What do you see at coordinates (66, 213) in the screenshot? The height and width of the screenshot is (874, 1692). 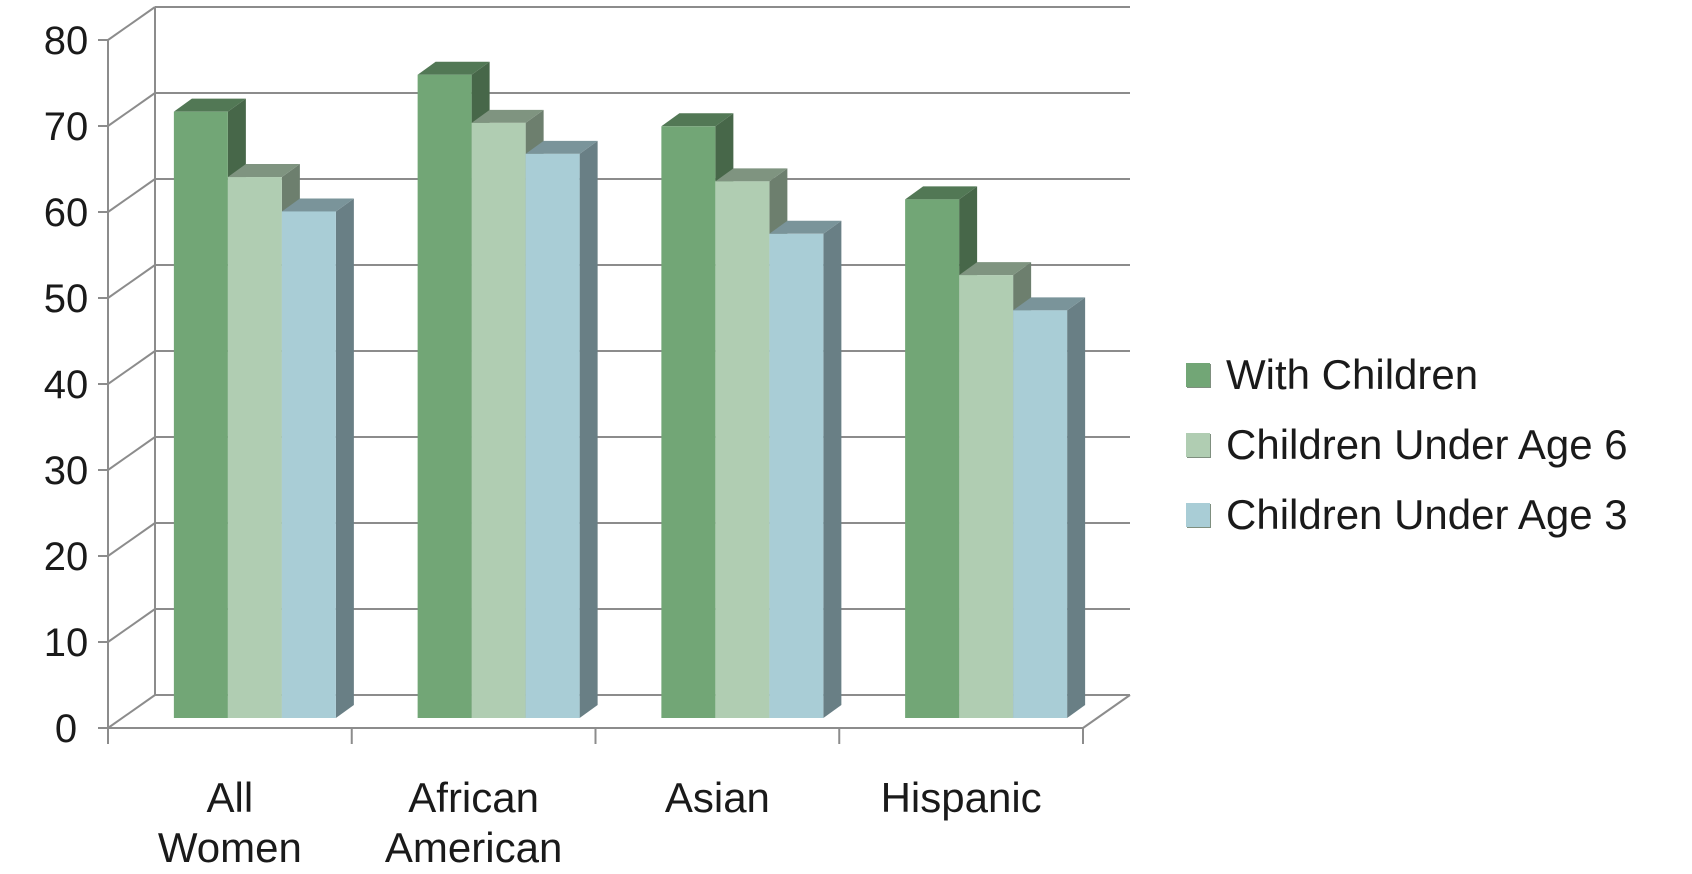 I see `y-tick-label: 60` at bounding box center [66, 213].